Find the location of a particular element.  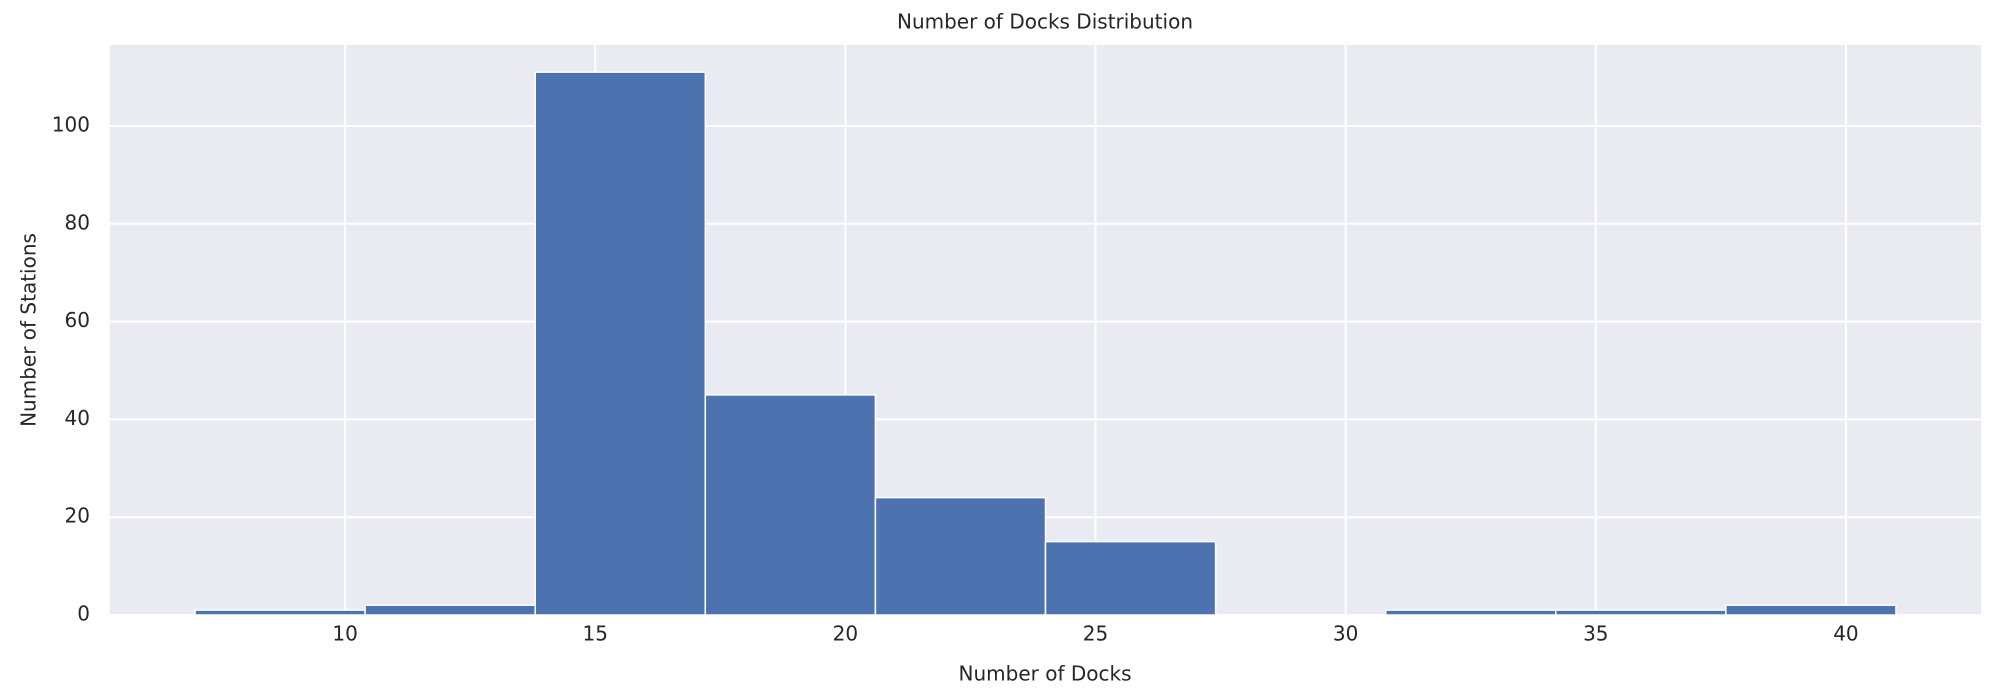

y-tick-label: 80 is located at coordinates (77, 222).